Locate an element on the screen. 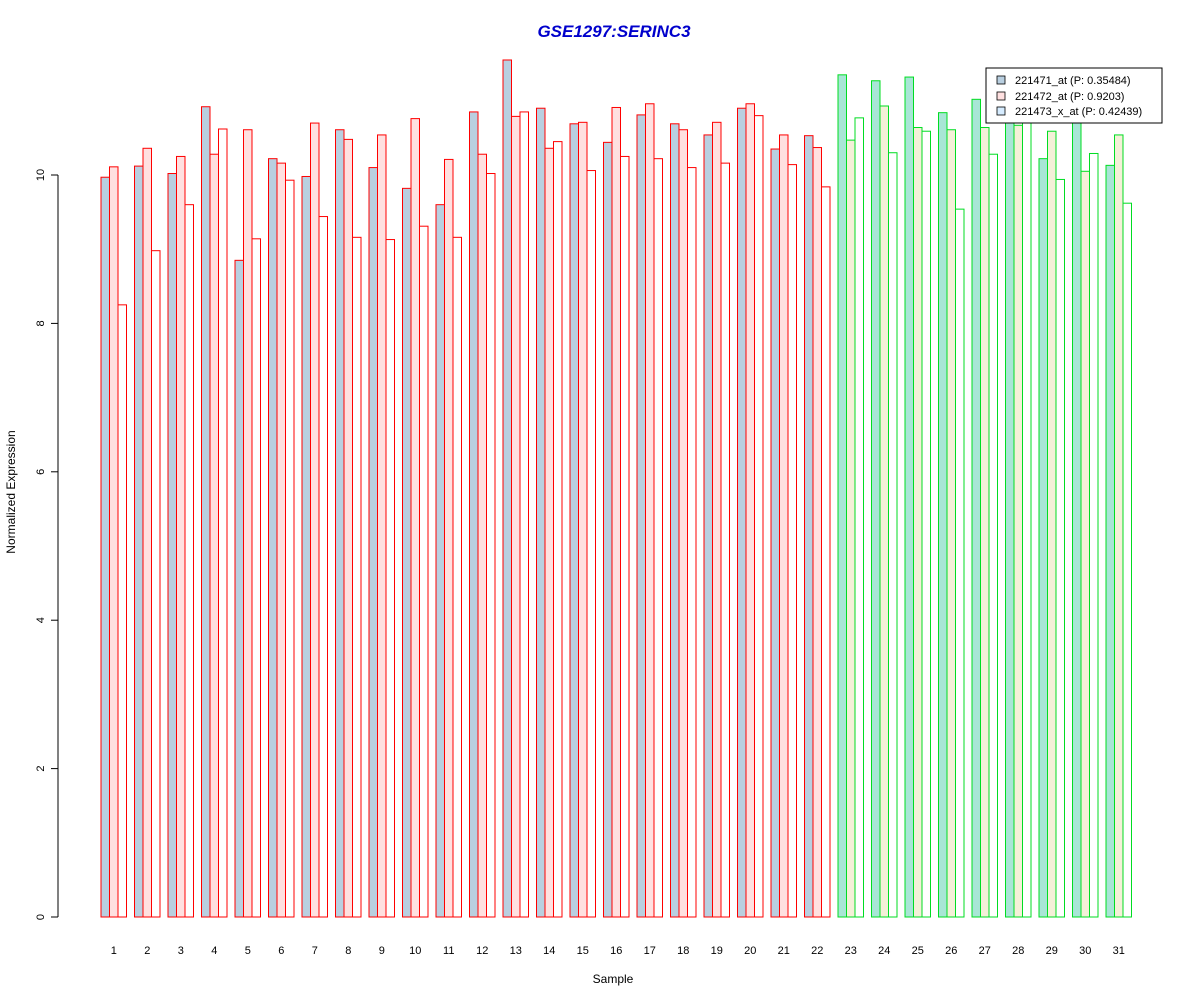  x-tick-label: 12 is located at coordinates (482, 951).